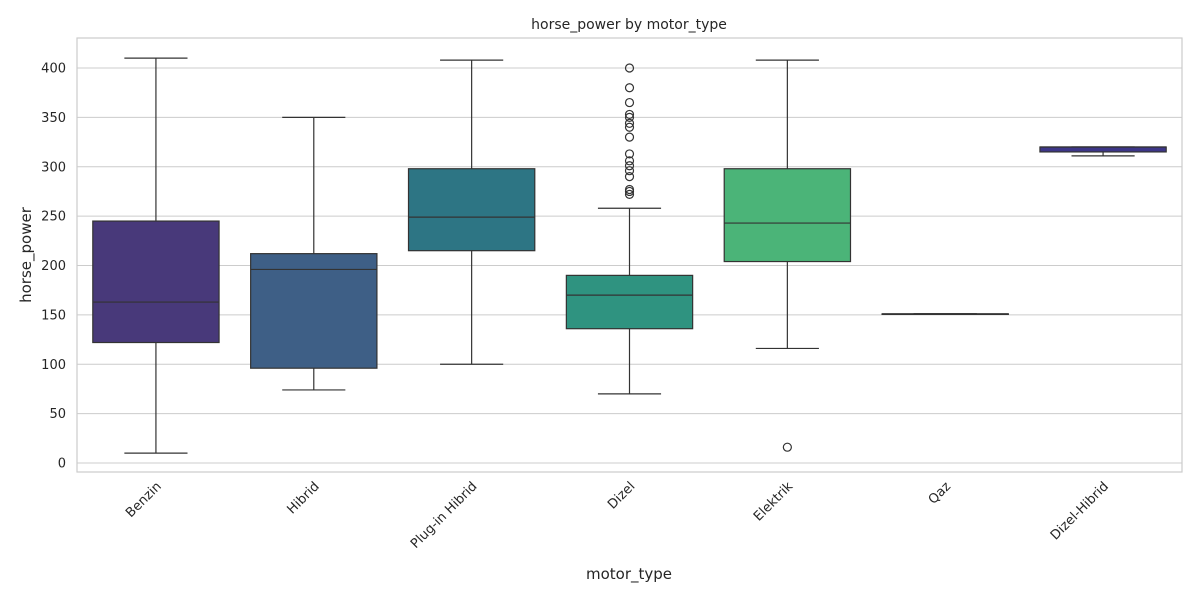 Image resolution: width=1200 pixels, height=600 pixels. I want to click on x-axis-label: motor_type, so click(629, 574).